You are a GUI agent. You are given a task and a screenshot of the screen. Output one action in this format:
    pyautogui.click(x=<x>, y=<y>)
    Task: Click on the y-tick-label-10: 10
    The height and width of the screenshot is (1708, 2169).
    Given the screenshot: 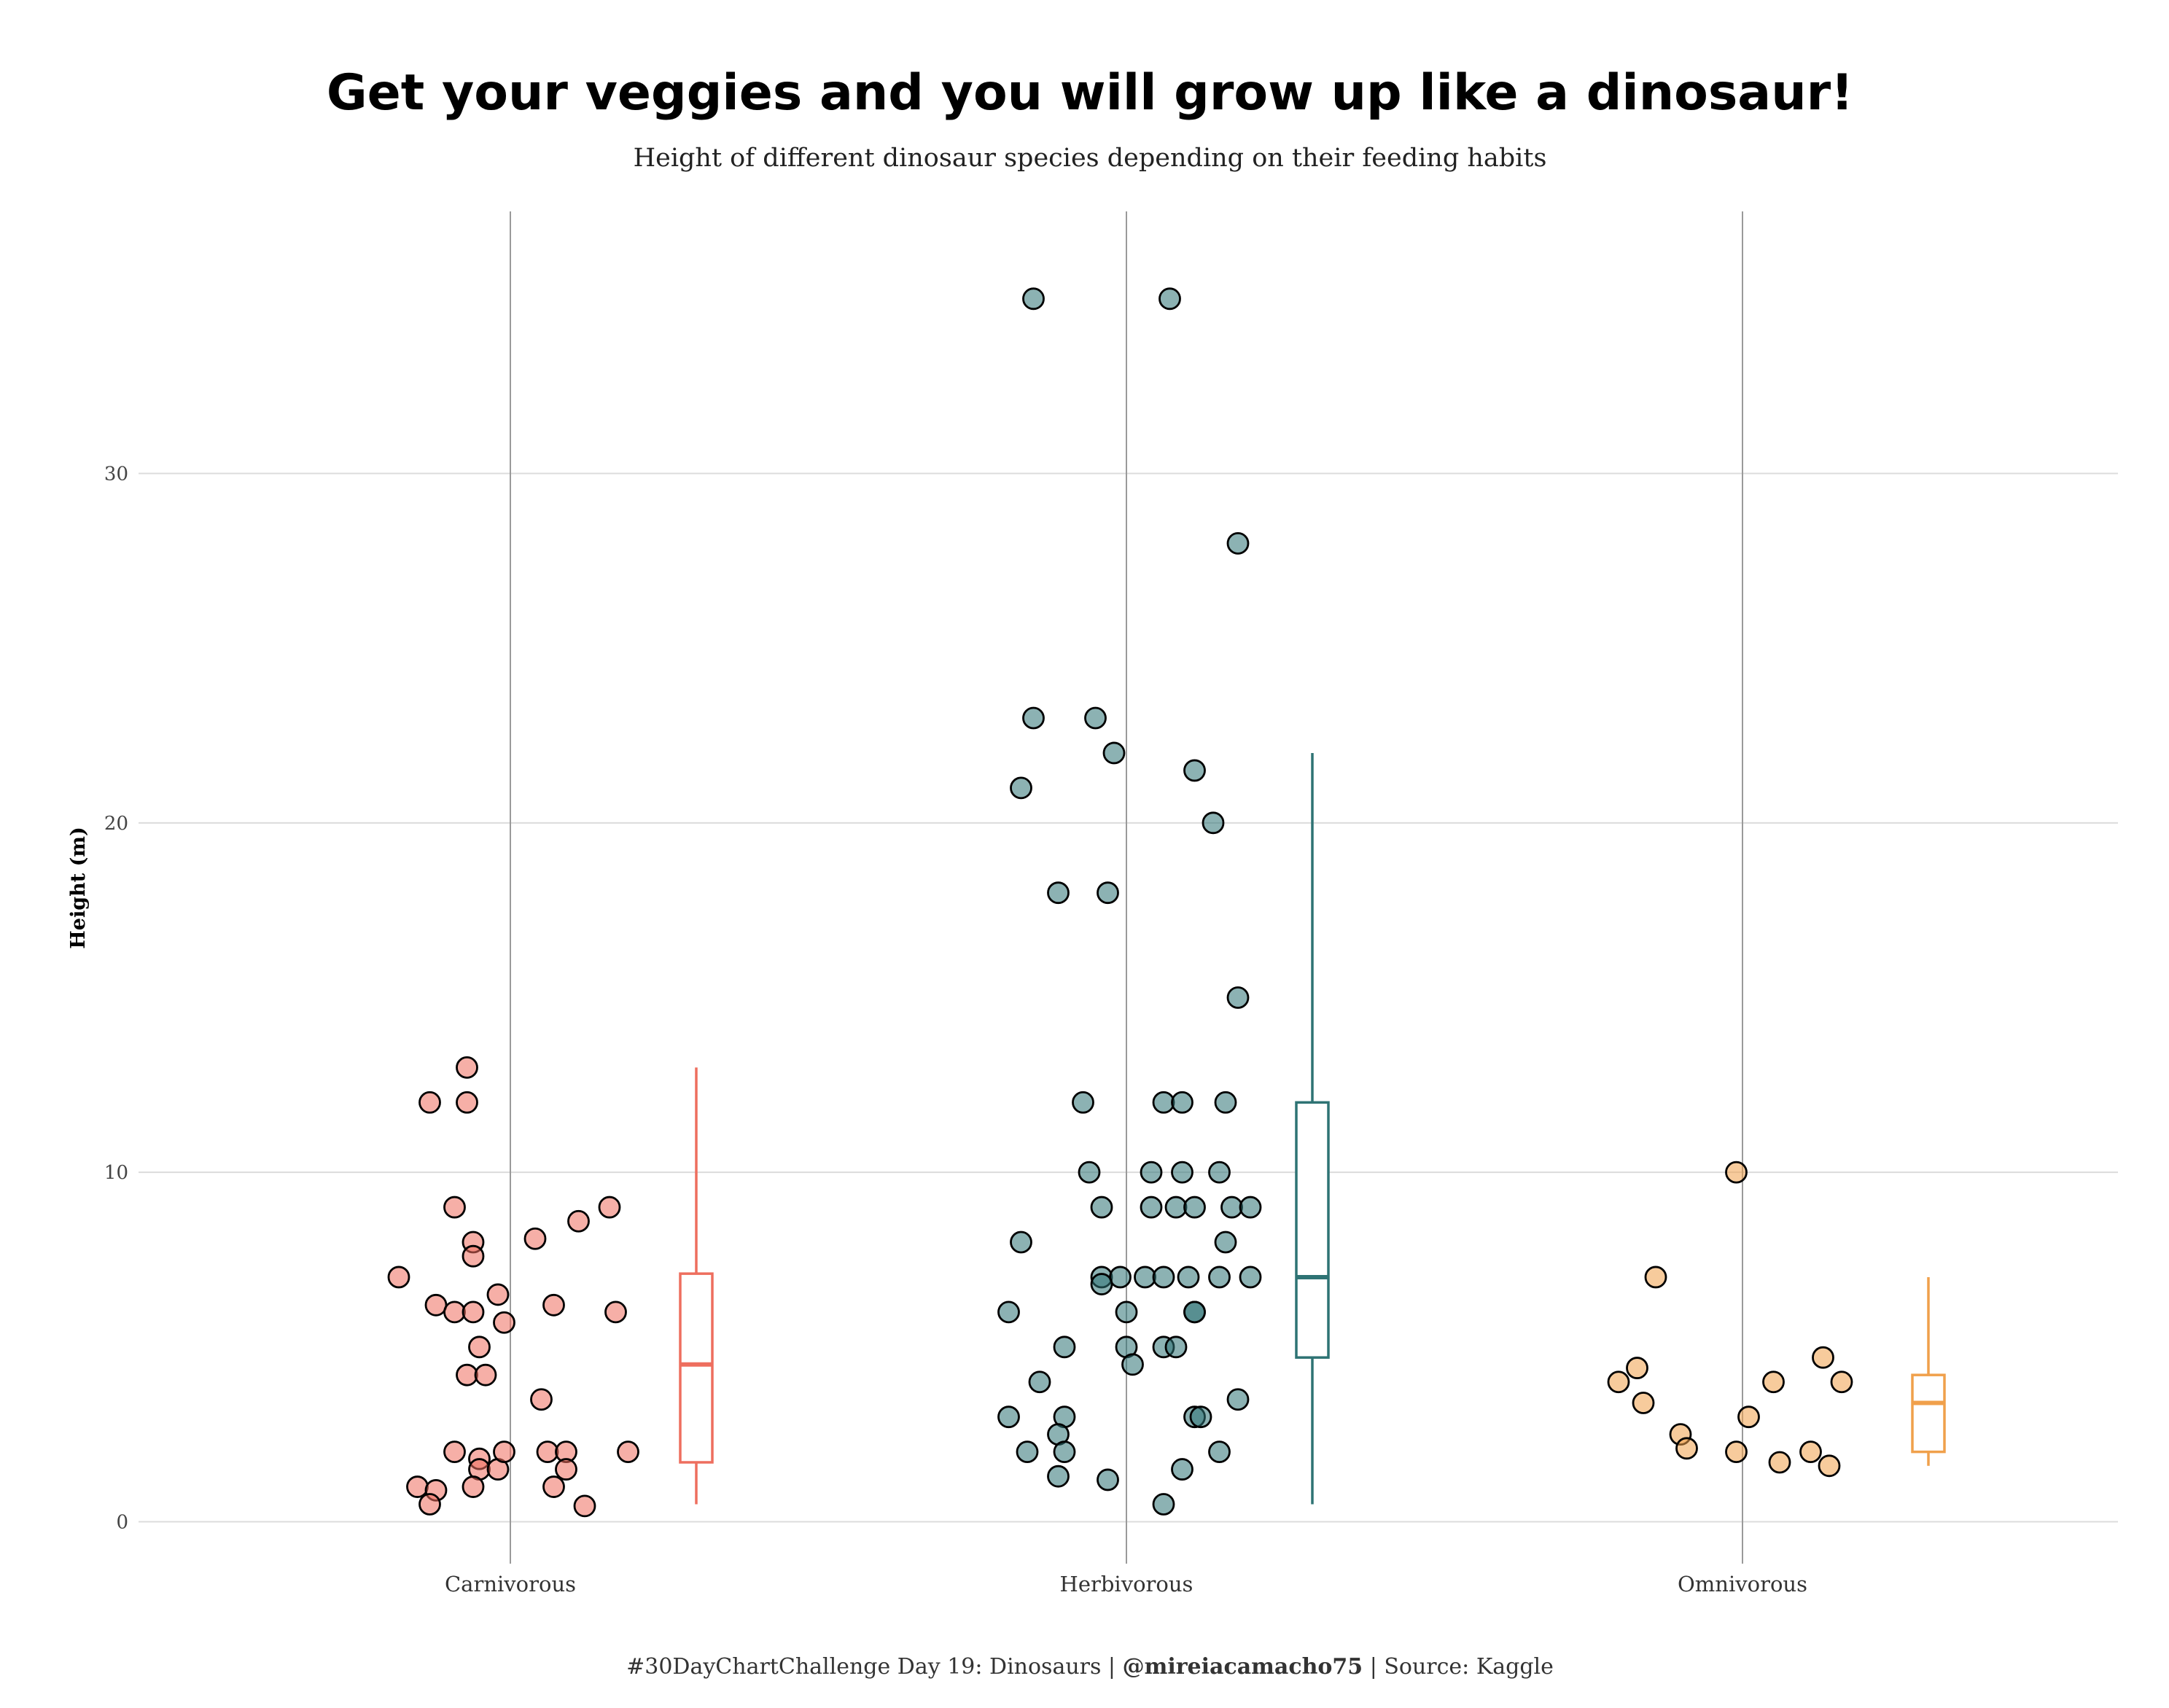 What is the action you would take?
    pyautogui.click(x=116, y=1173)
    